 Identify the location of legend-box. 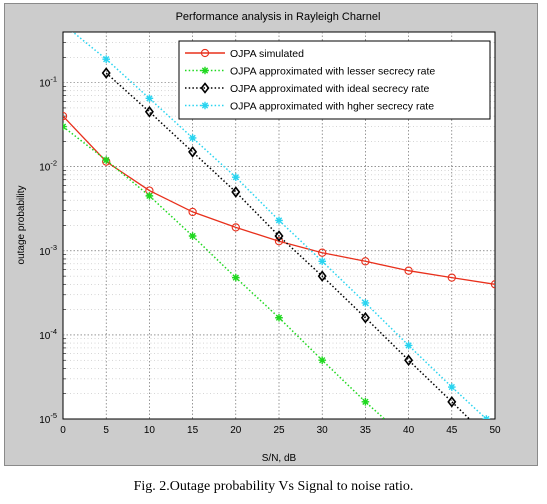
(334, 80).